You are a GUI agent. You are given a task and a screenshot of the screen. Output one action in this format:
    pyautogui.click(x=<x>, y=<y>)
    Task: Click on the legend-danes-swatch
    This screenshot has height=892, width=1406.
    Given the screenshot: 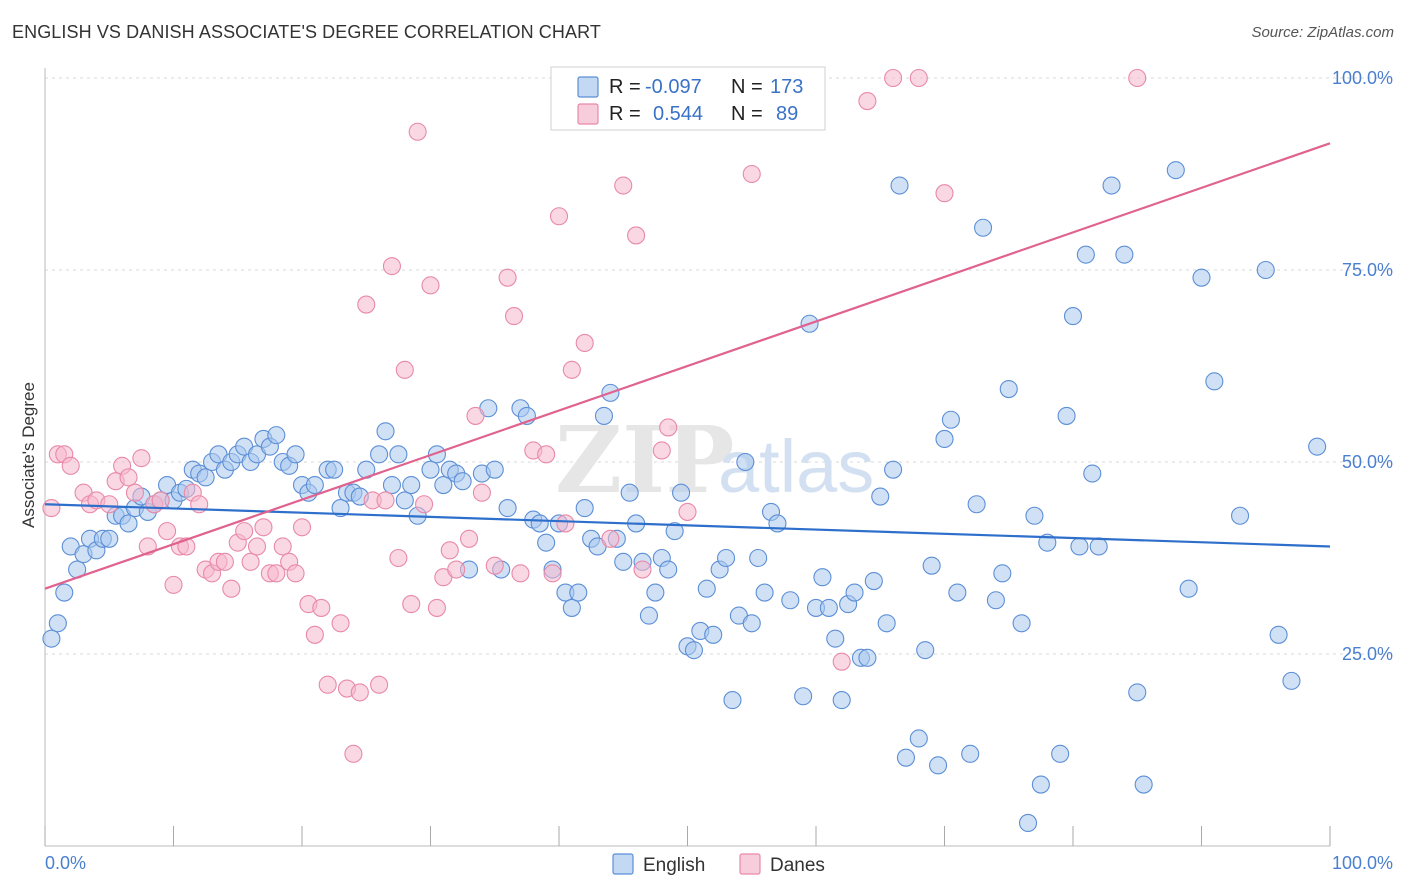 What is the action you would take?
    pyautogui.click(x=588, y=114)
    